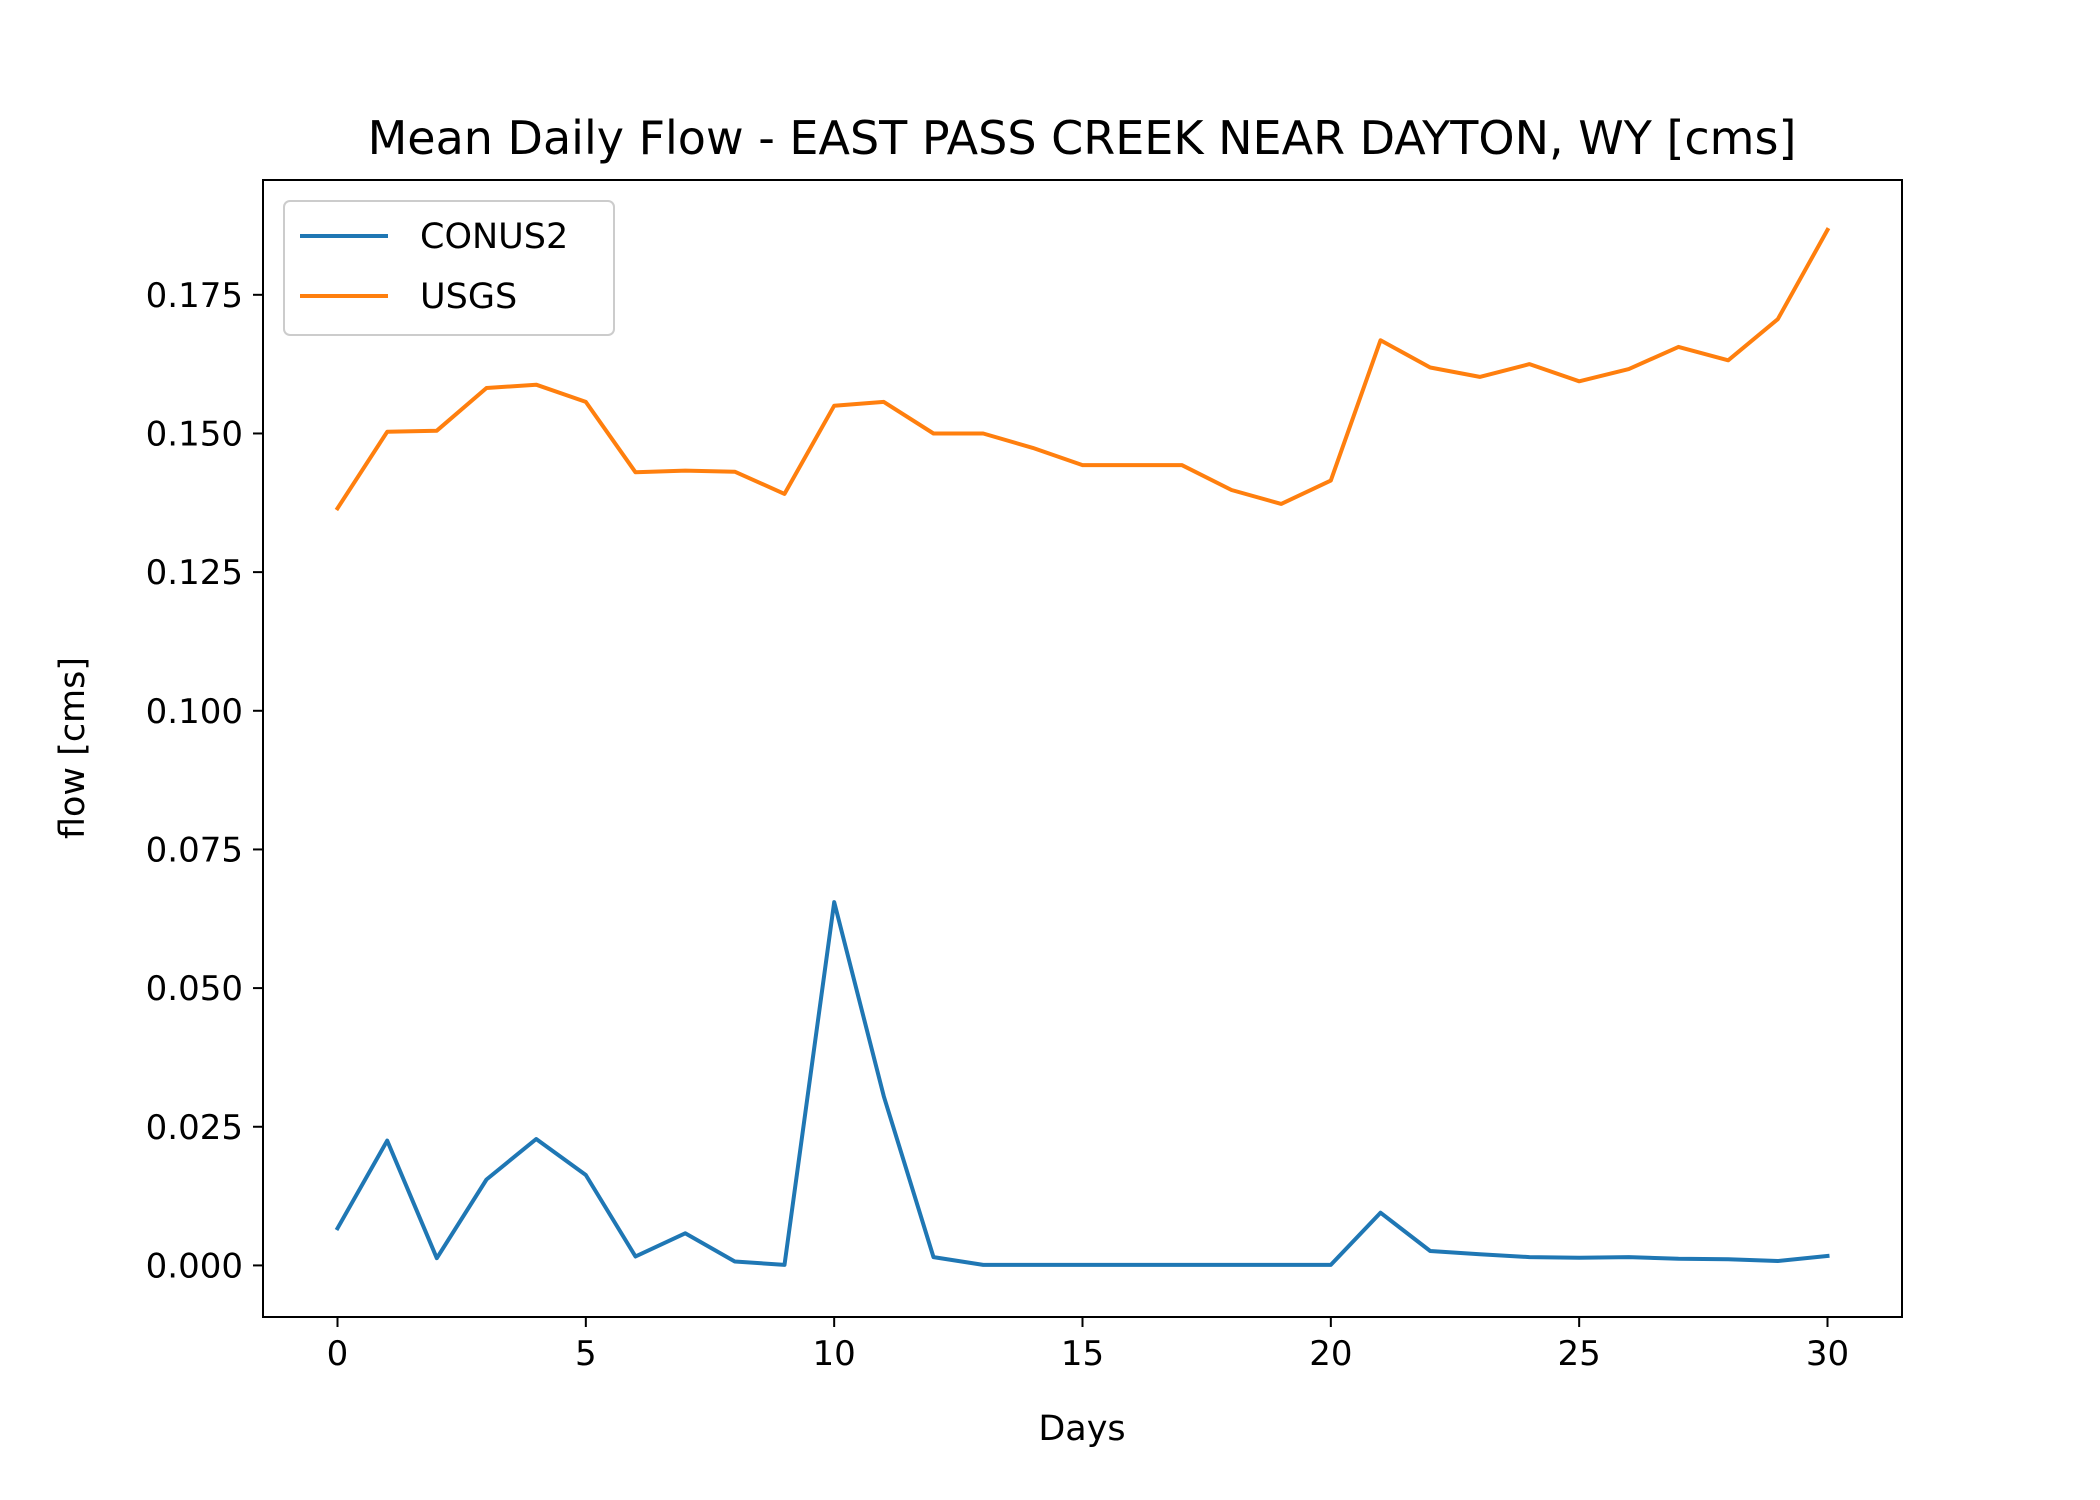 Image resolution: width=2100 pixels, height=1500 pixels. I want to click on y-tick-label: 0.150, so click(194, 434).